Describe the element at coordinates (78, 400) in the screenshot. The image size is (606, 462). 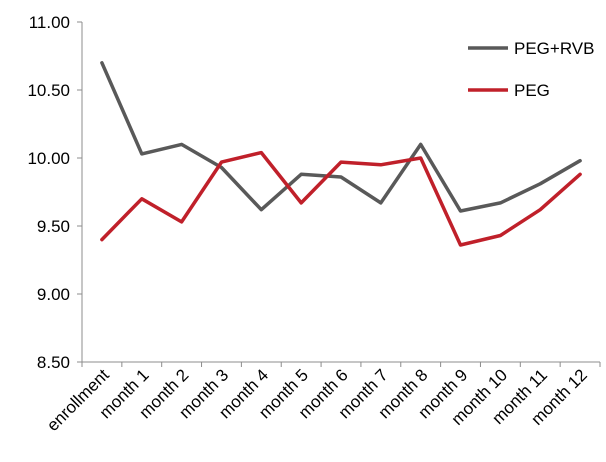
I see `x-tick-label: enrollment` at that location.